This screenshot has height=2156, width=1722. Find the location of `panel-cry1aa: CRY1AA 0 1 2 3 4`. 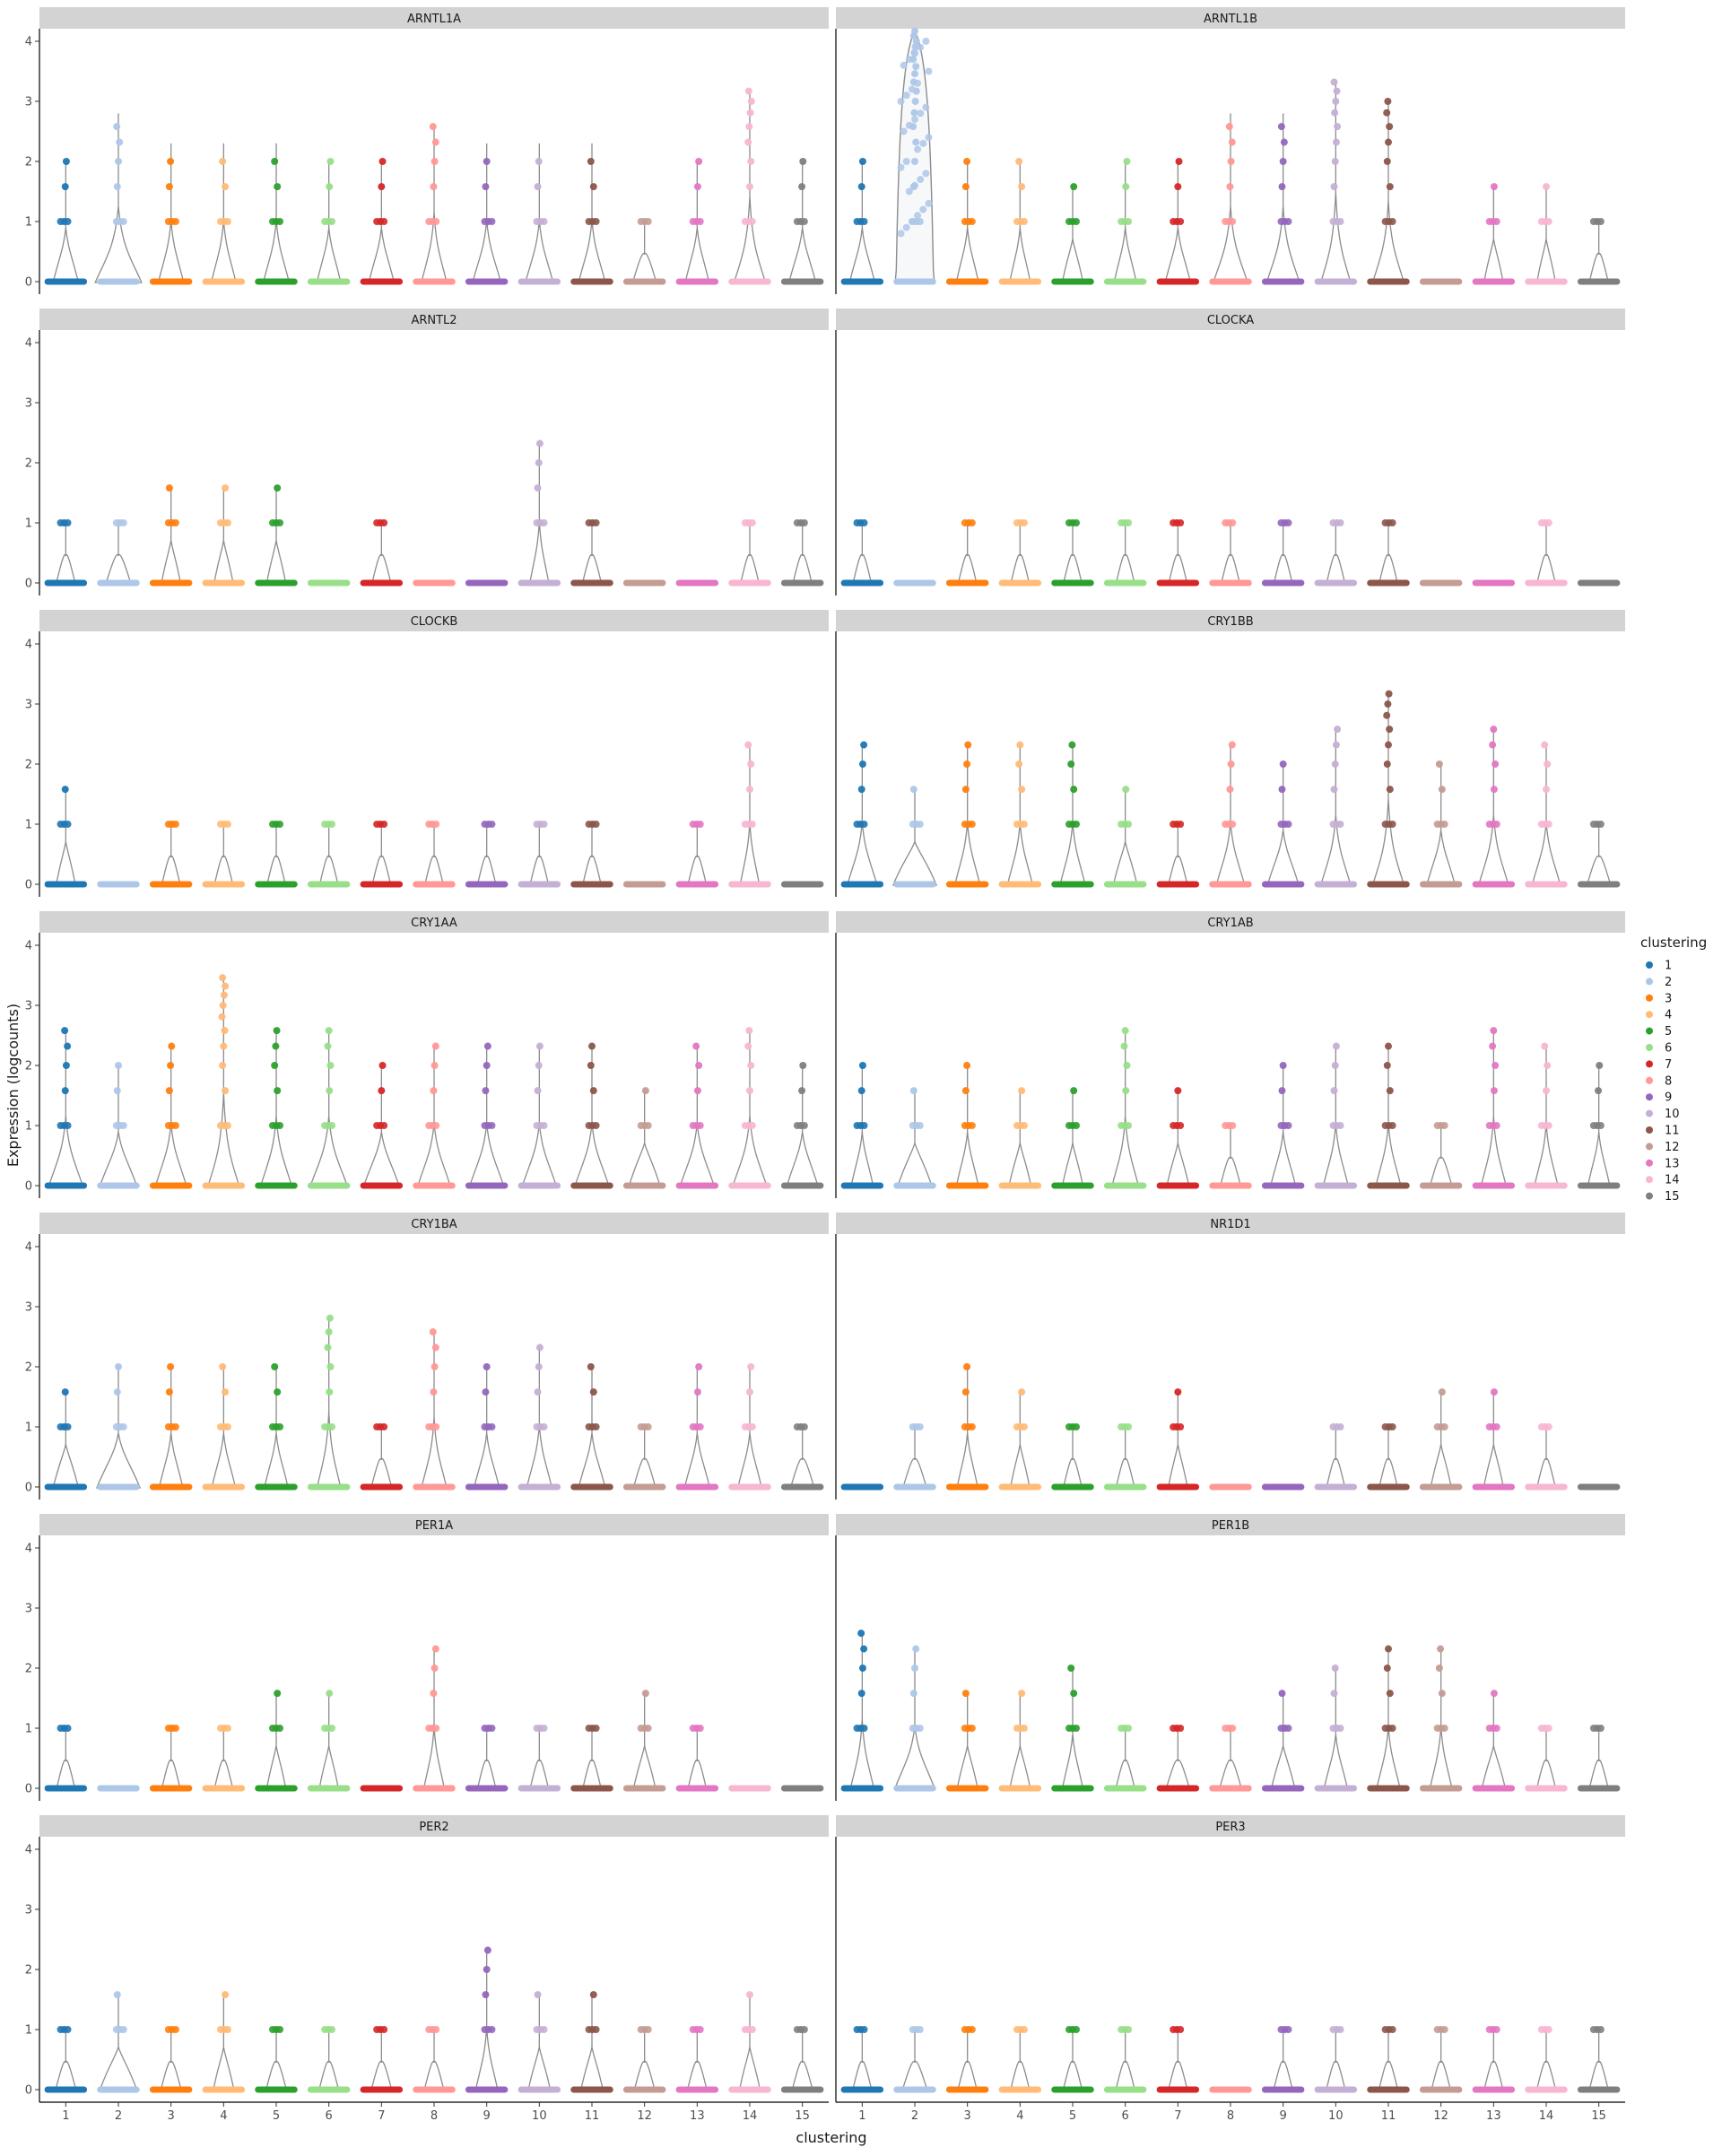

panel-cry1aa: CRY1AA 0 1 2 3 4 is located at coordinates (427, 1054).